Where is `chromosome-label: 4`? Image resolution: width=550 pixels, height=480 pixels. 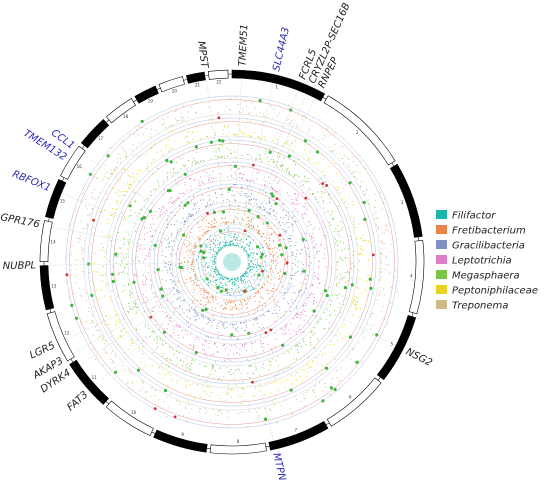
chromosome-label: 4 is located at coordinates (411, 275).